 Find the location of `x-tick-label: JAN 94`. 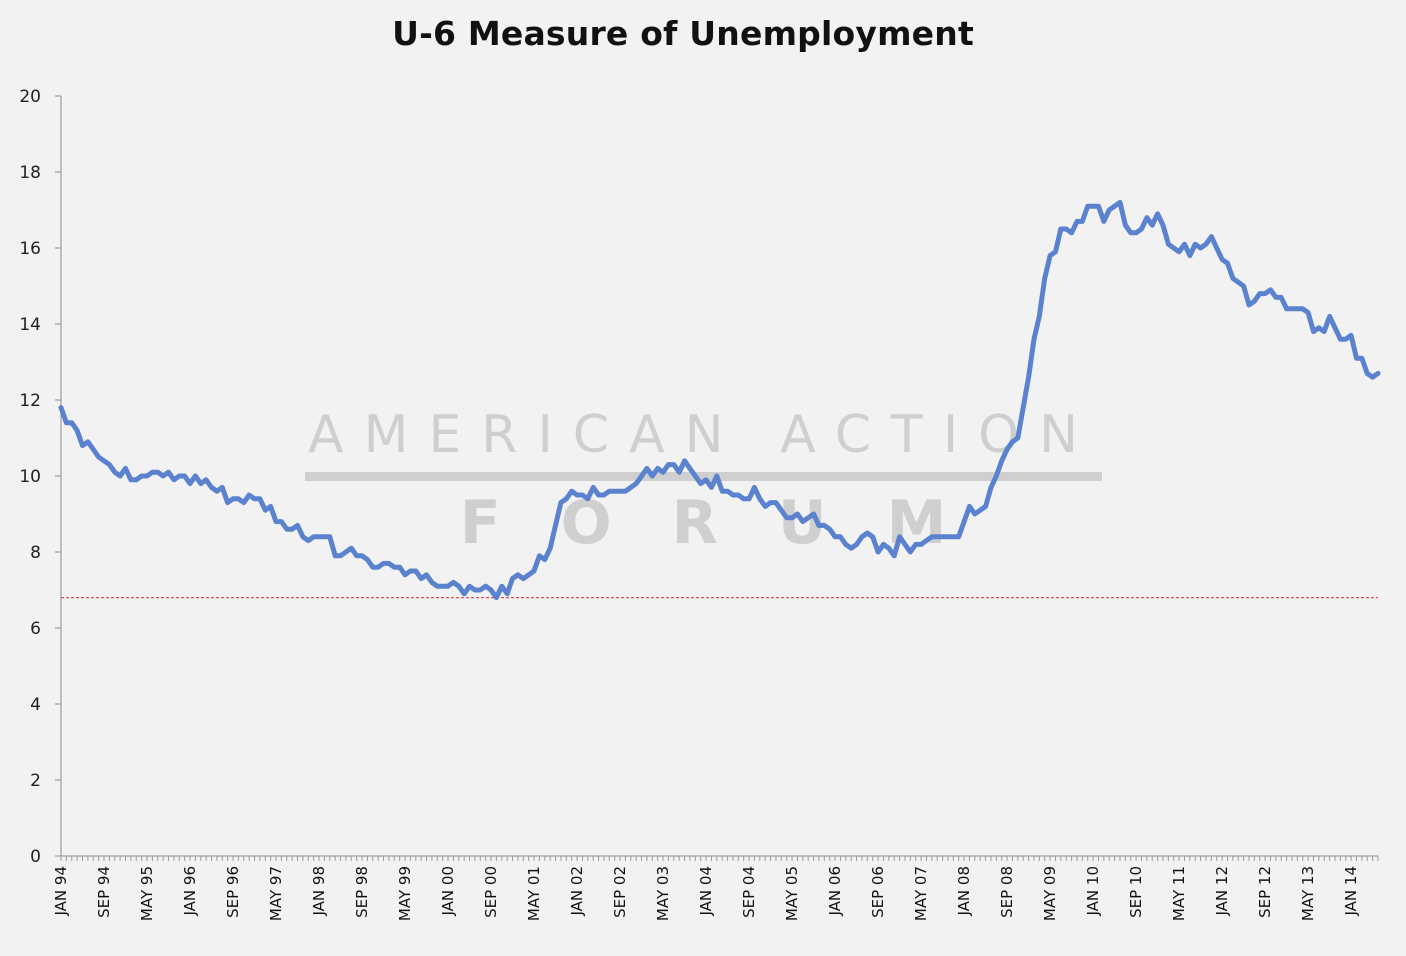

x-tick-label: JAN 94 is located at coordinates (61, 891).